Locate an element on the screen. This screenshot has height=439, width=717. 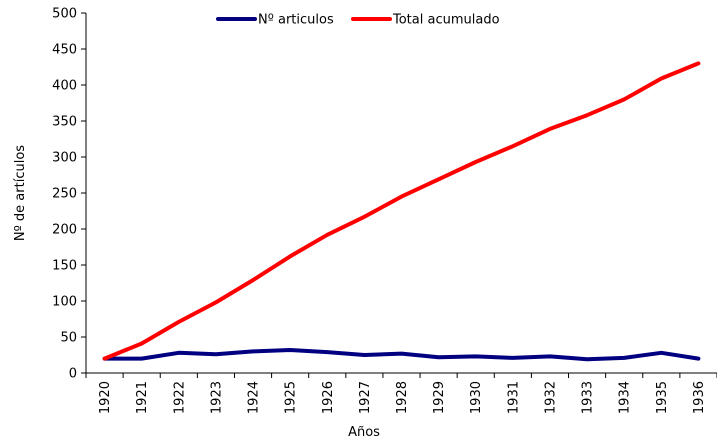
x-tick-label: 1935 is located at coordinates (662, 397).